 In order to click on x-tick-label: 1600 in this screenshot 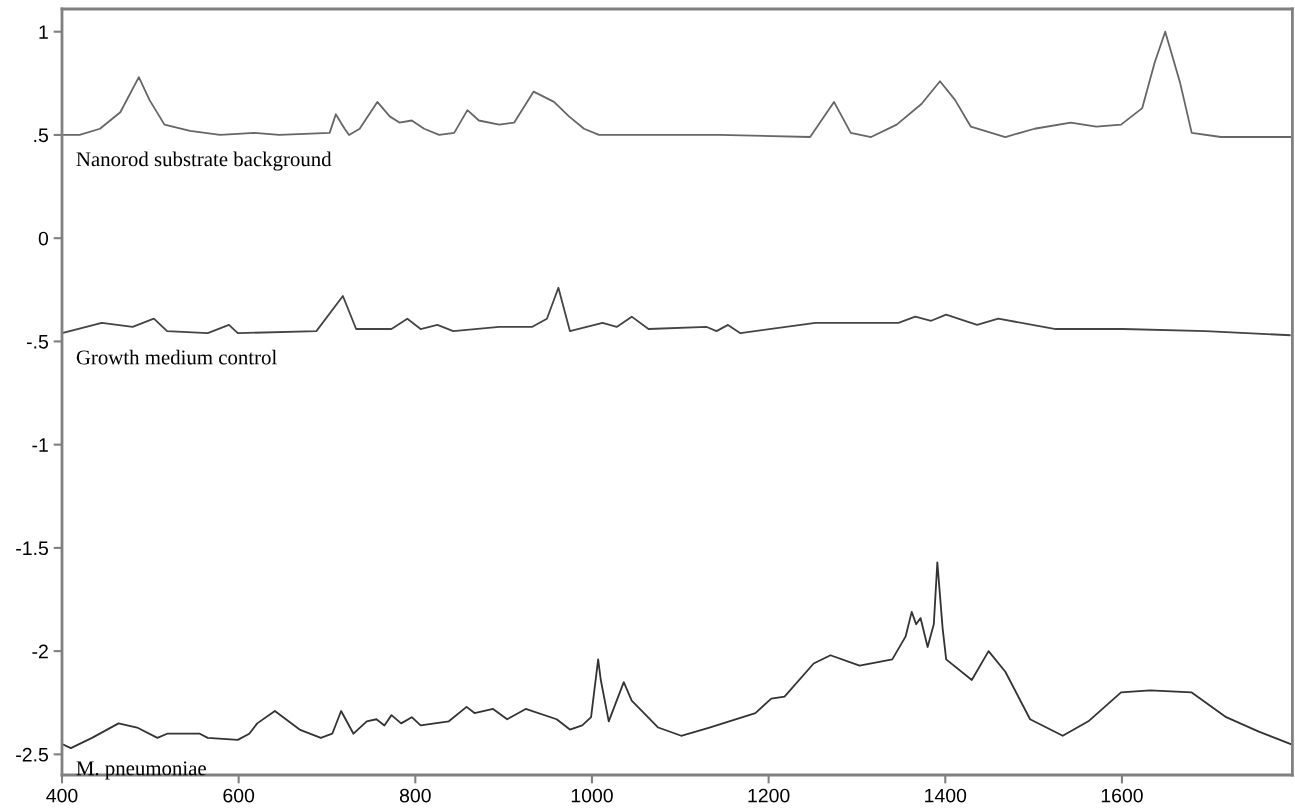, I will do `click(1122, 795)`.